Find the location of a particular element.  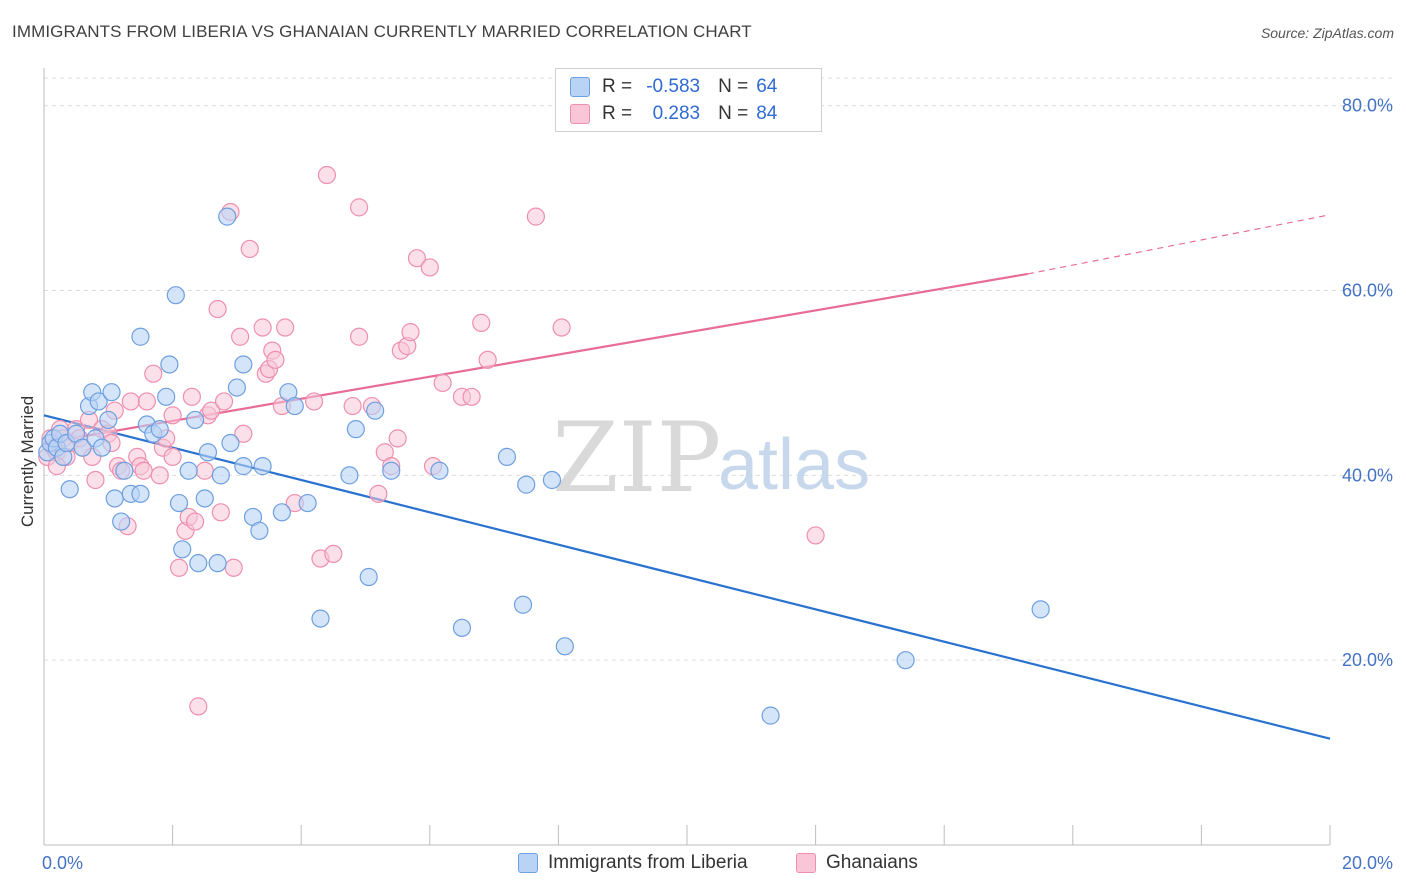

x-tick-label: 0.0% is located at coordinates (62, 863).